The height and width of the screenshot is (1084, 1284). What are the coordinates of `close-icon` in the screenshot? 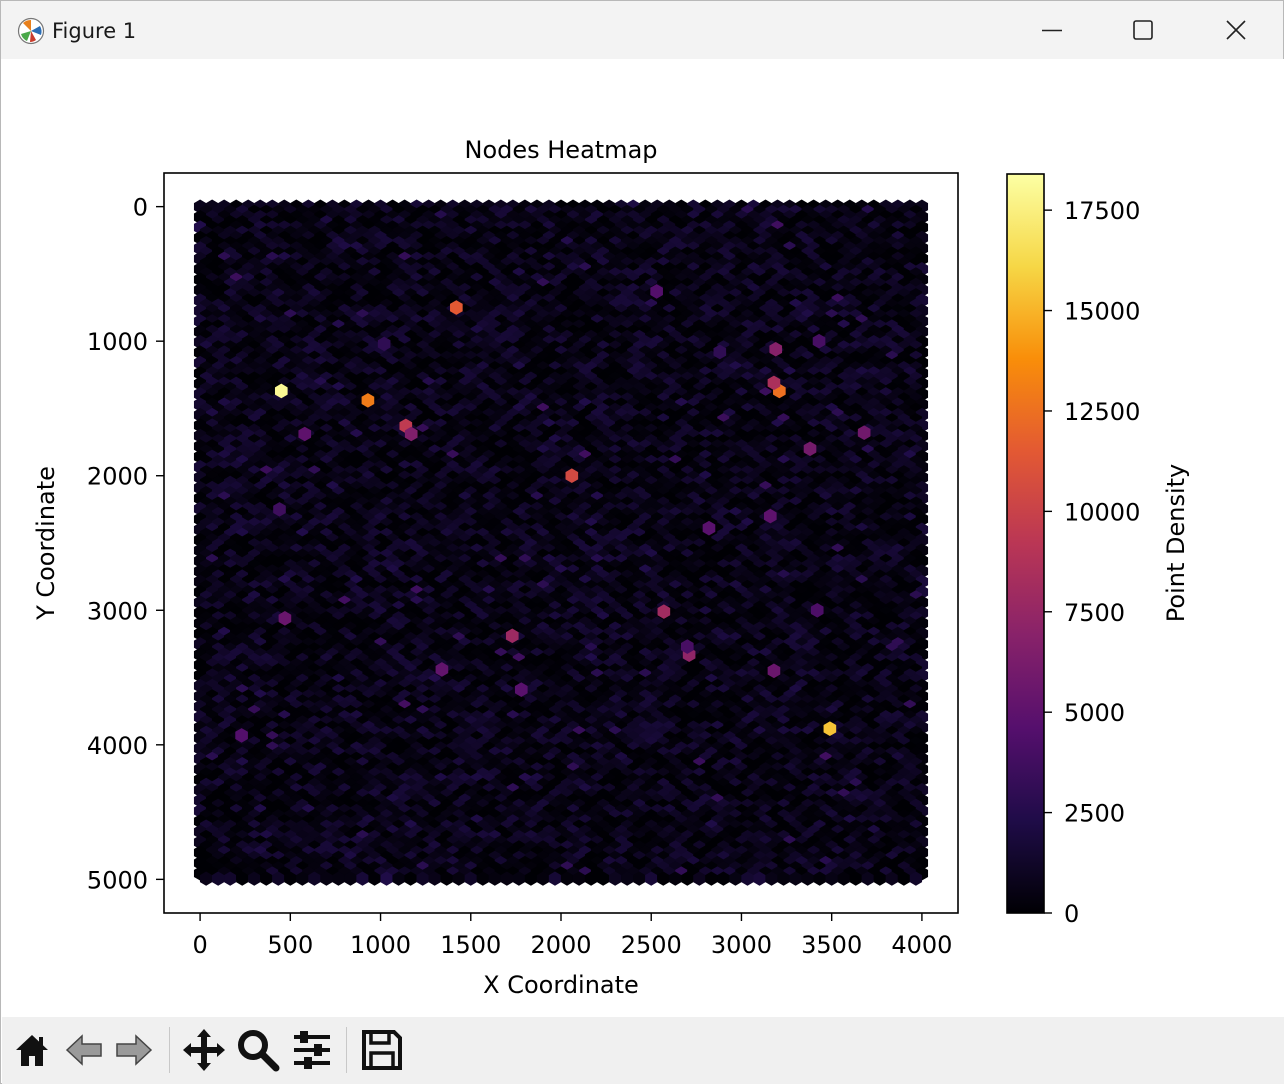 It's located at (1236, 30).